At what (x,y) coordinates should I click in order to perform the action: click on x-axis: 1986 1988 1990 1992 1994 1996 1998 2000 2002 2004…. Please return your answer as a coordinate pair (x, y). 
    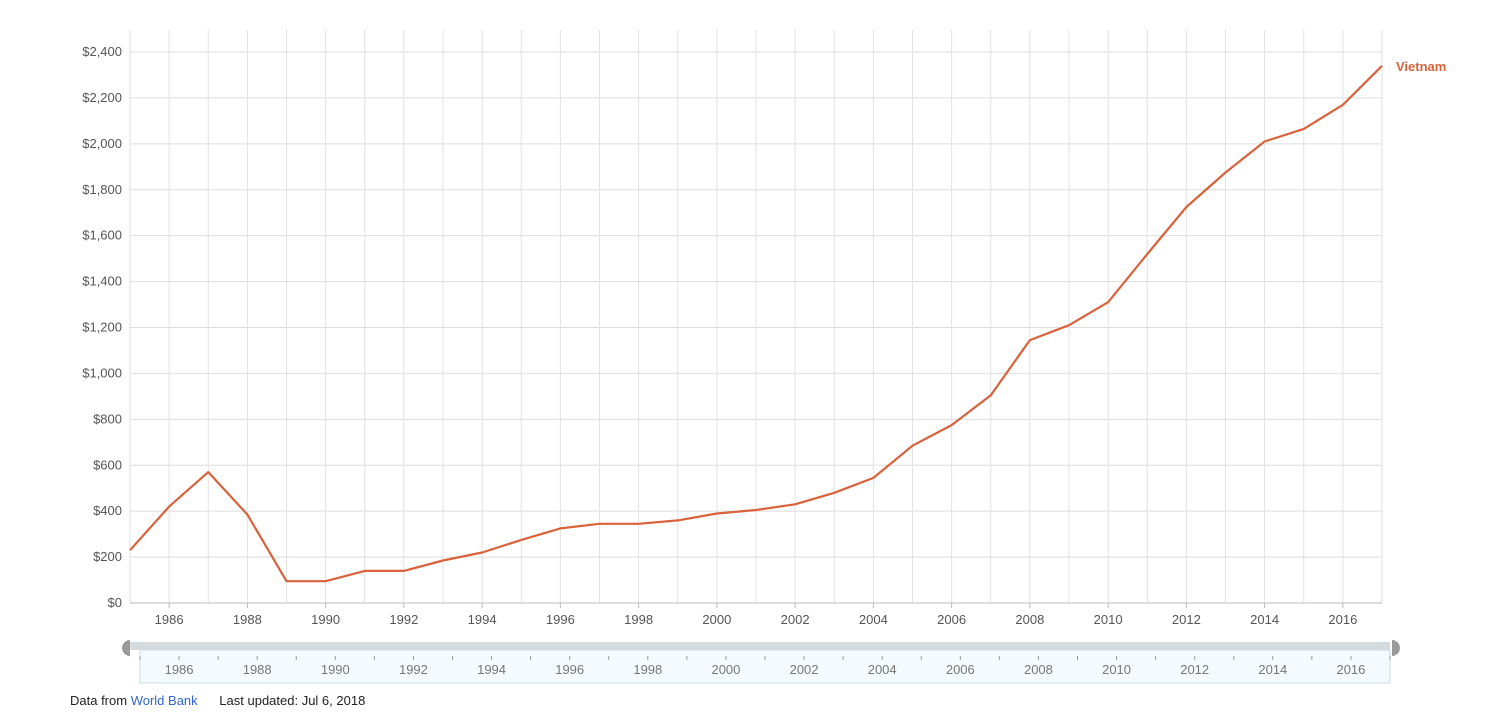
    Looking at the image, I should click on (756, 614).